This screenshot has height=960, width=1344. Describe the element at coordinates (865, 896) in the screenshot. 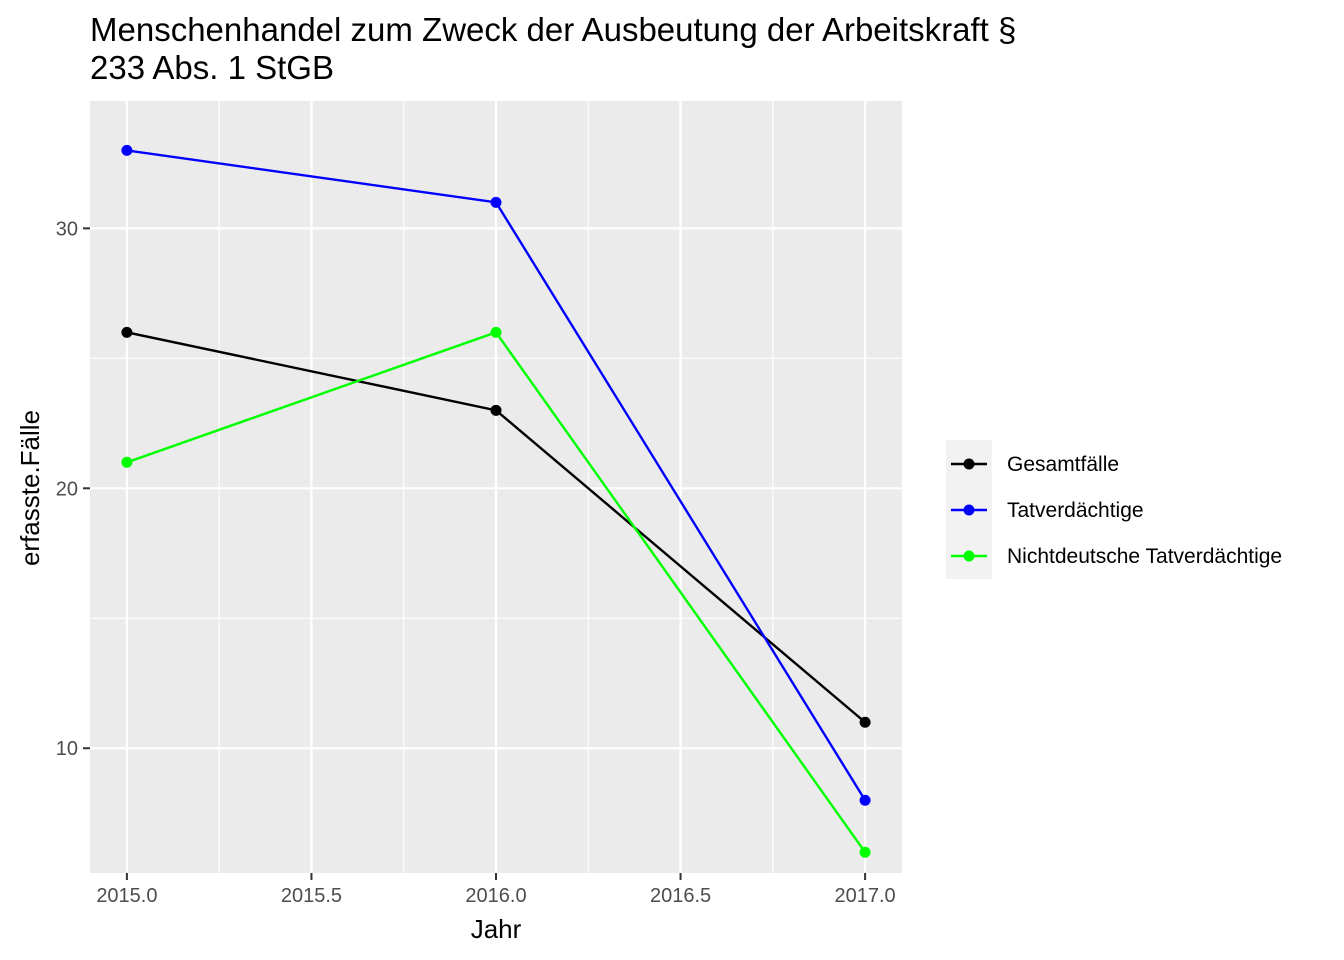

I see `x-tick-label: 2017.0` at that location.